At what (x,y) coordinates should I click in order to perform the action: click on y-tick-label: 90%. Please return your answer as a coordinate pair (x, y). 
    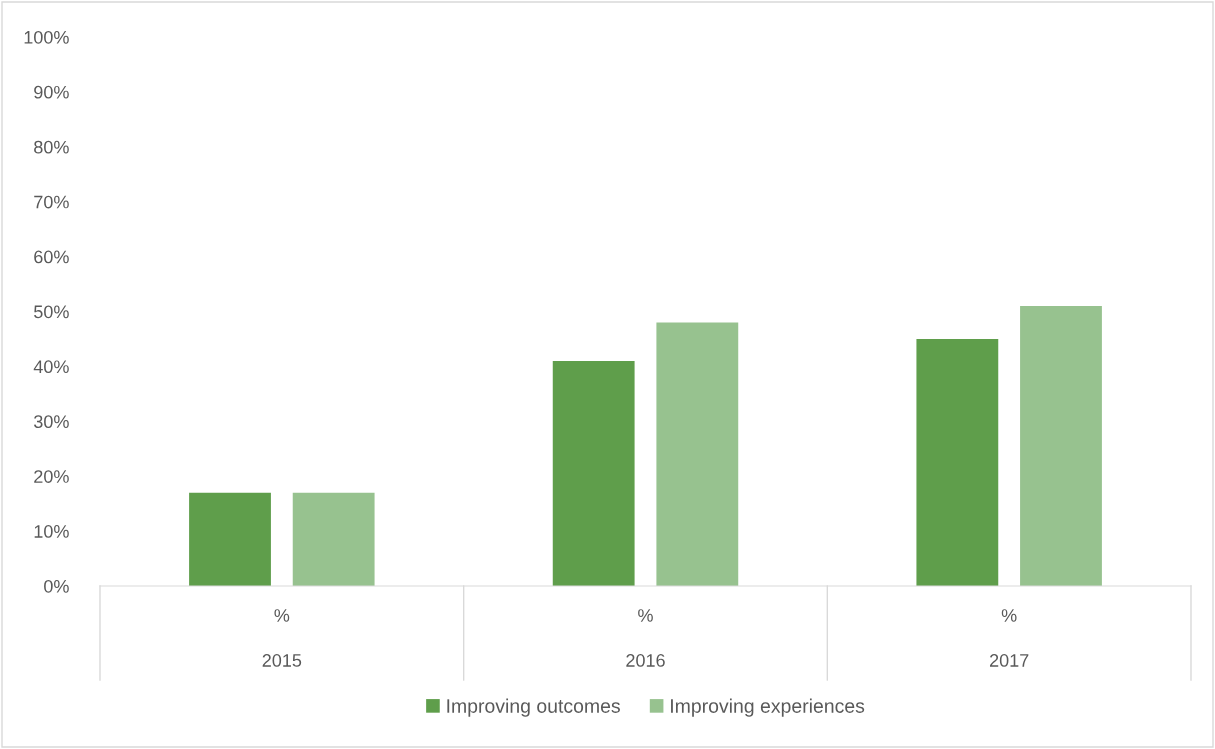
    Looking at the image, I should click on (51, 92).